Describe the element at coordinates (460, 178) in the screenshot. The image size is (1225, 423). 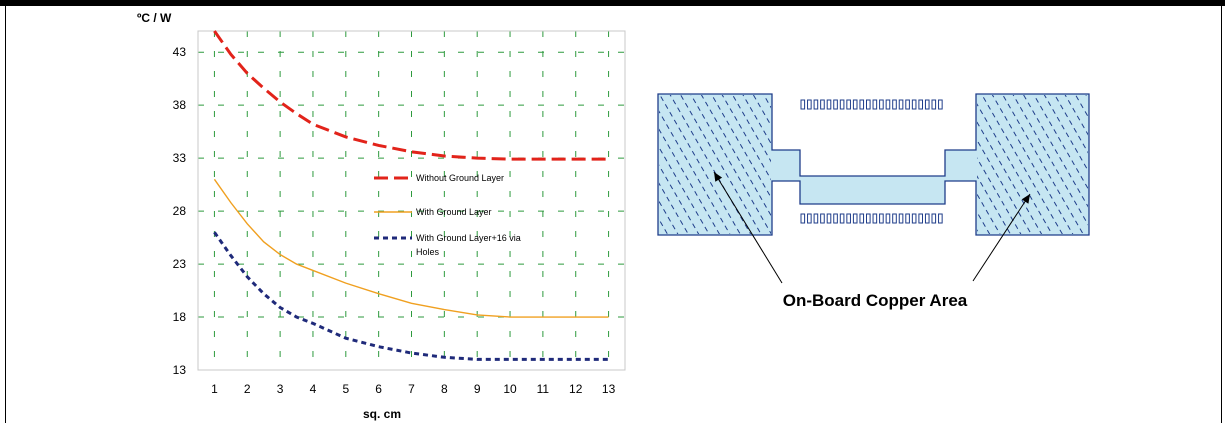
I see `legend-label-1: Without Ground Layer` at that location.